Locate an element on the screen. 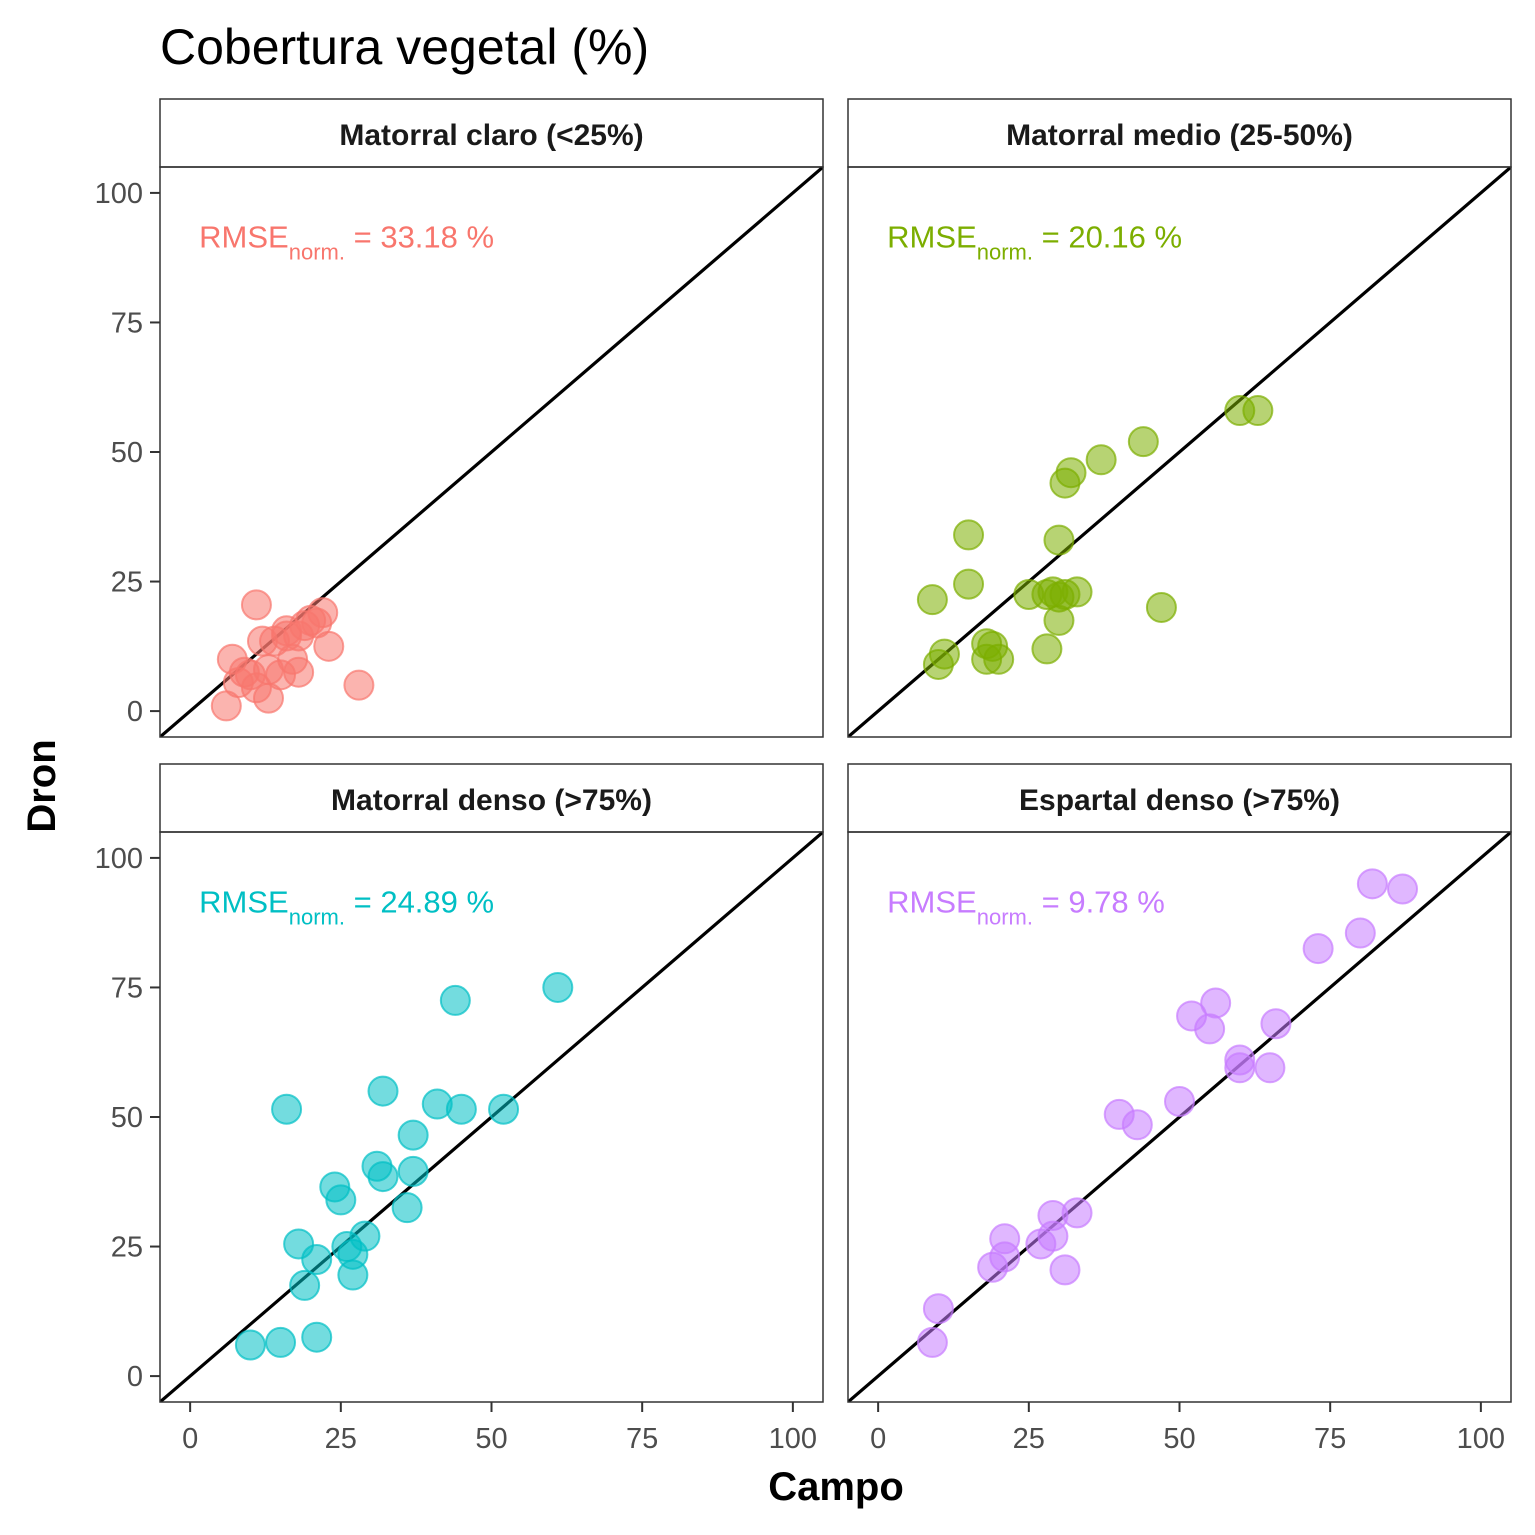 The height and width of the screenshot is (1535, 1535). y-axis-title: Dron is located at coordinates (42, 785).